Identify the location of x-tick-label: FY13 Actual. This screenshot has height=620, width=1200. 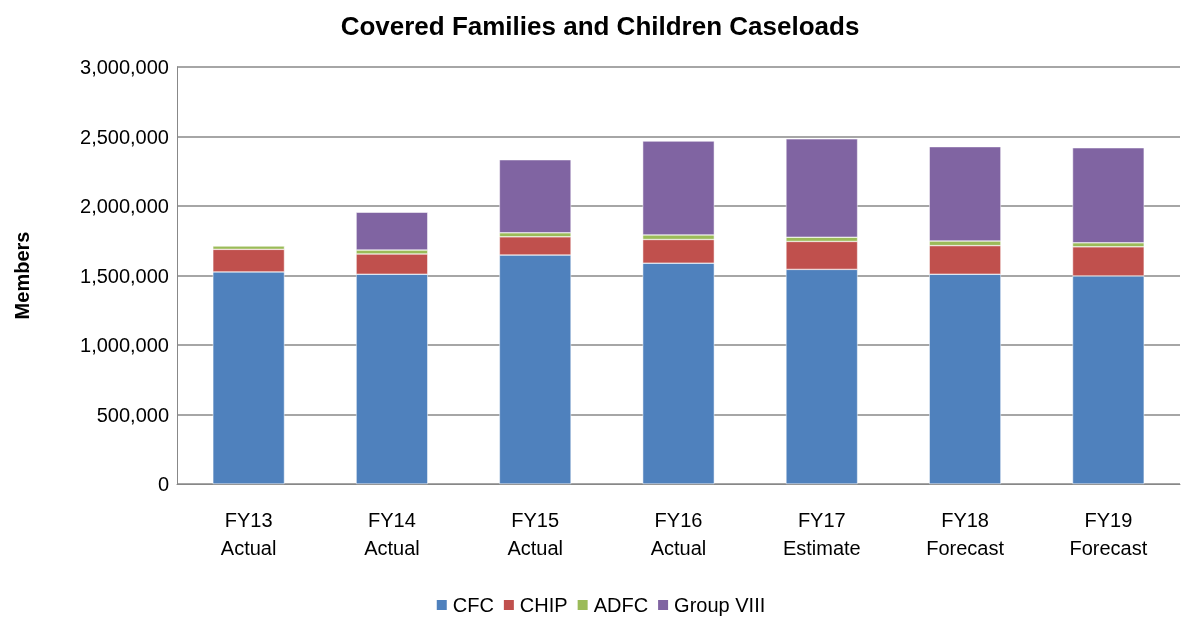
(248, 534).